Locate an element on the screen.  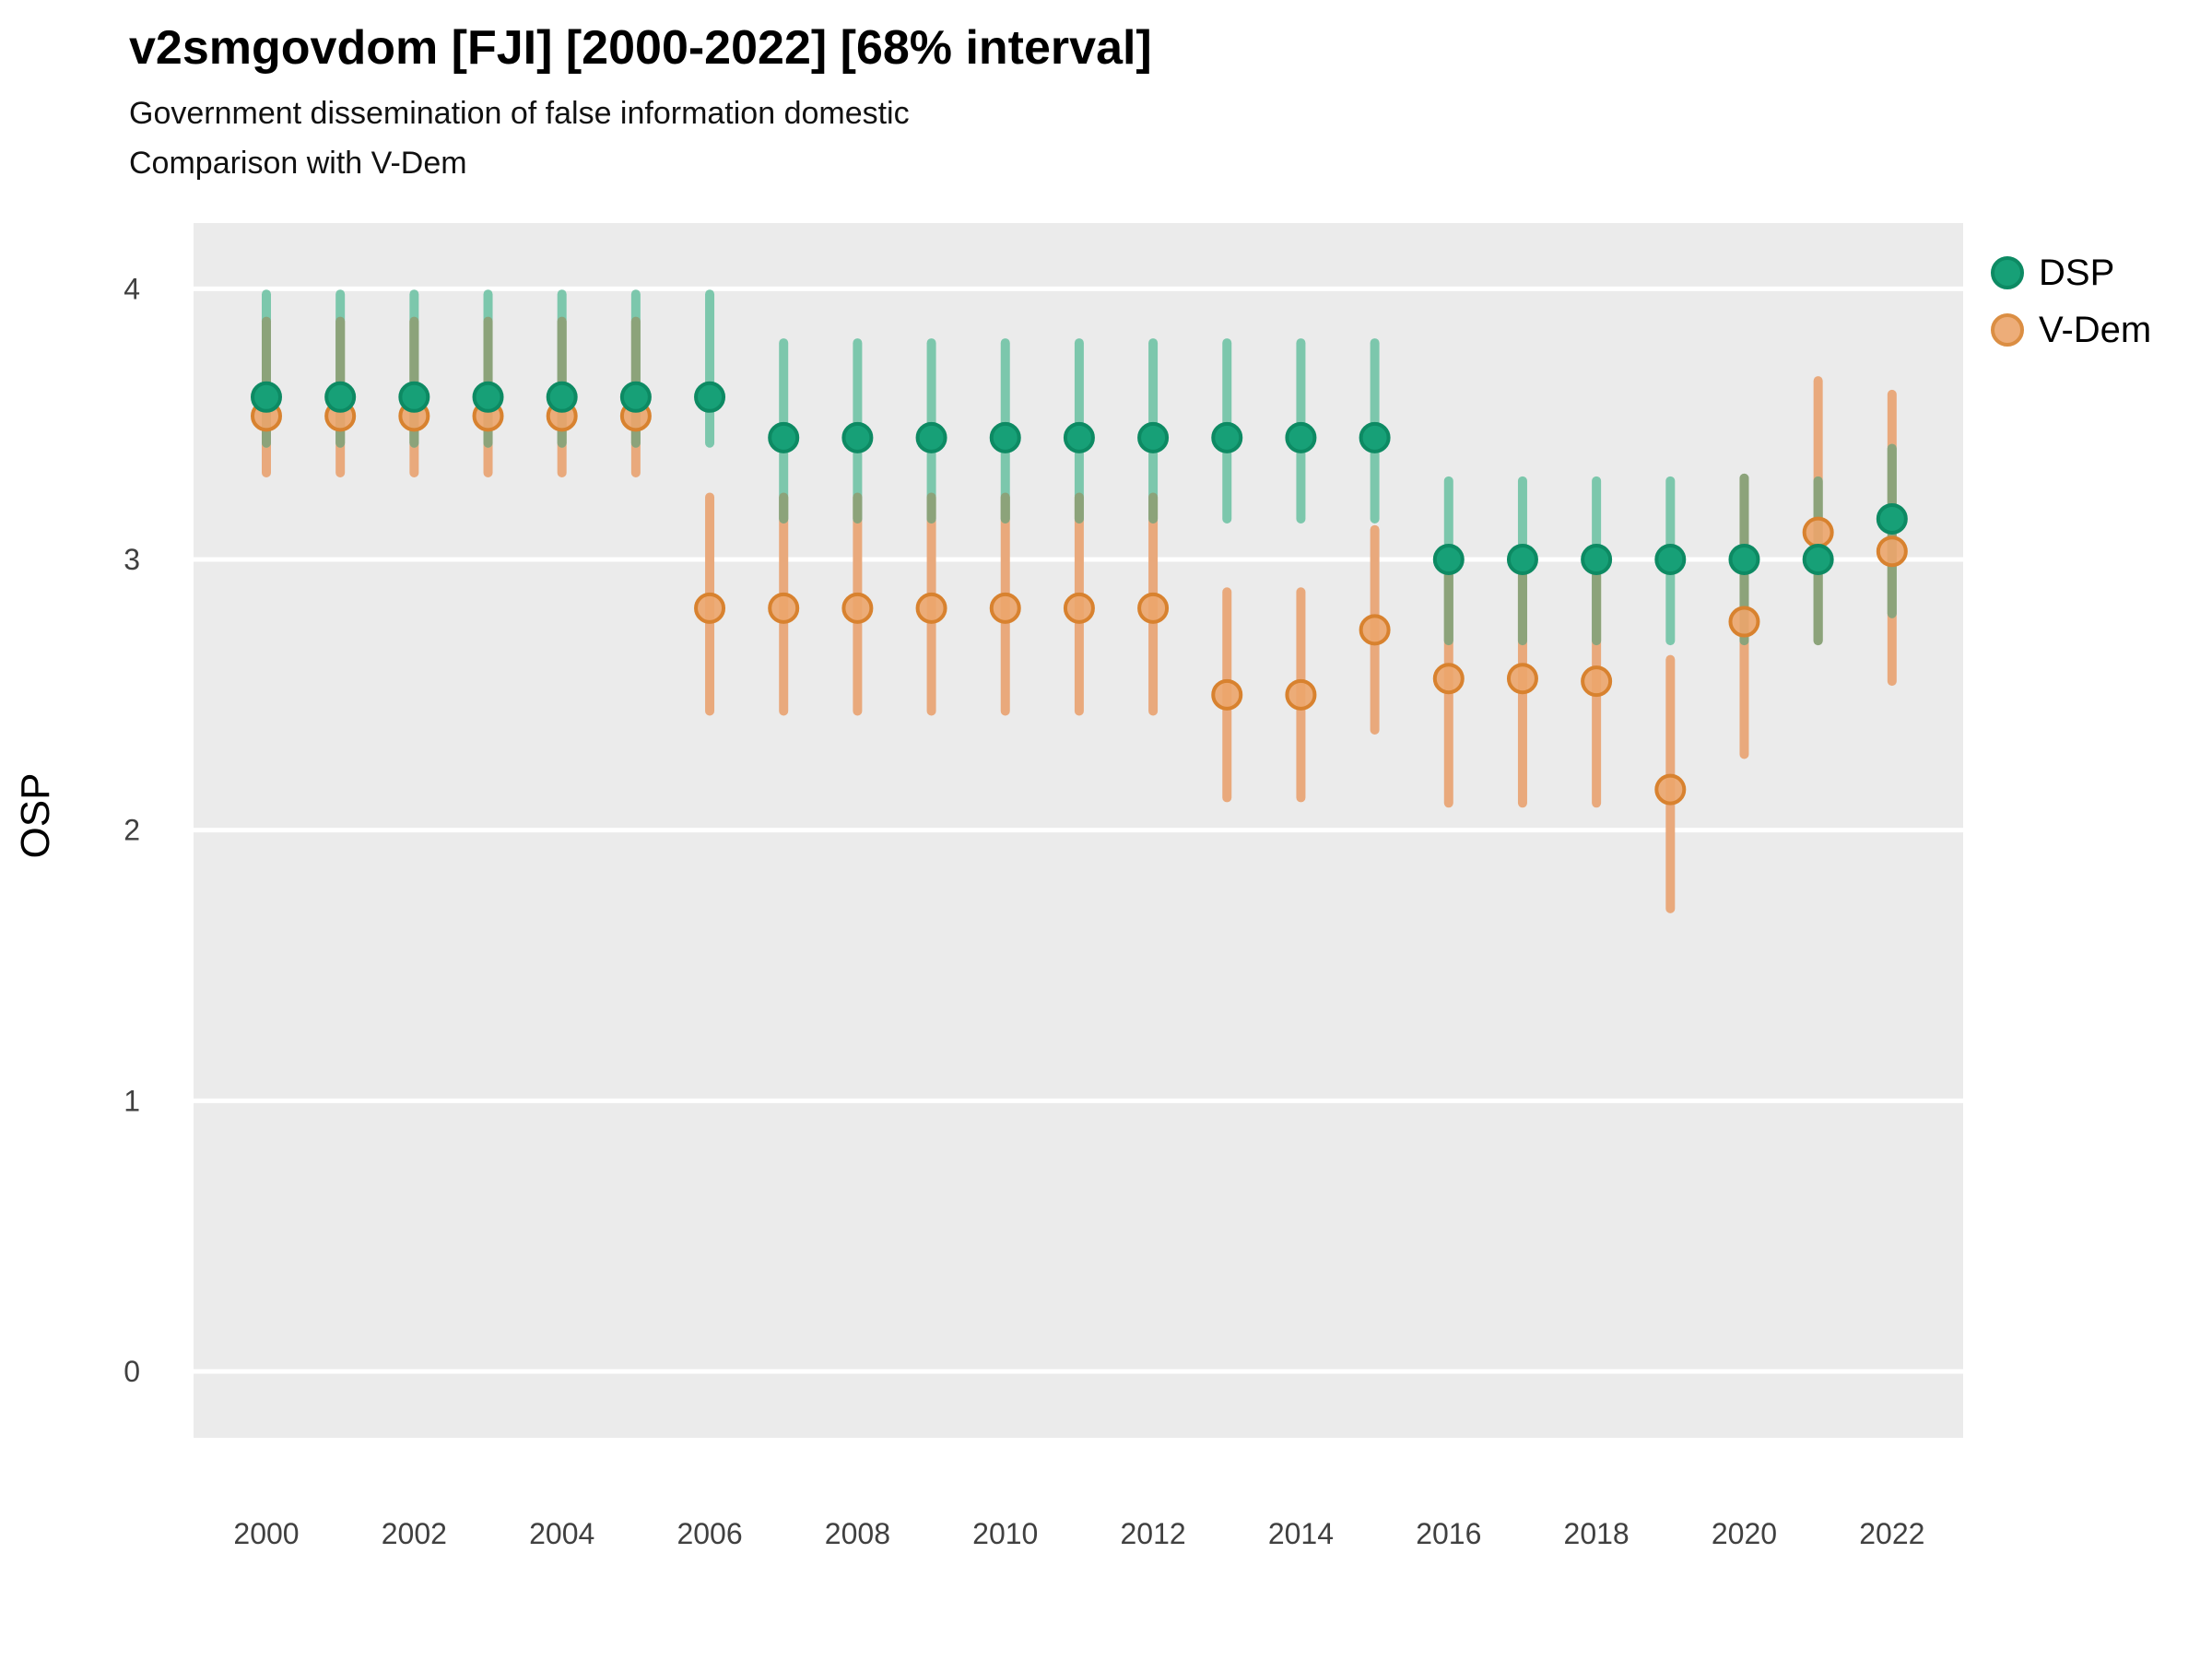
y-tick-label: 1 is located at coordinates (132, 1100).